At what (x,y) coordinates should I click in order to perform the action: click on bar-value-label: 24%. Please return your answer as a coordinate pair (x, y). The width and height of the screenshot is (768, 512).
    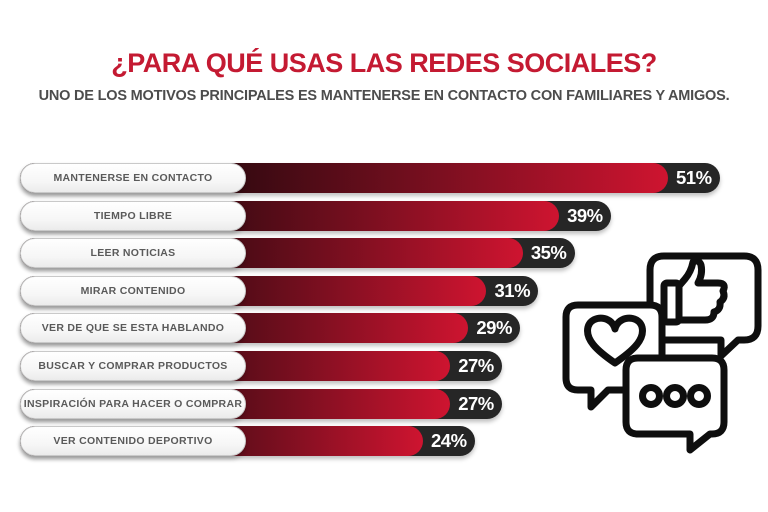
    Looking at the image, I should click on (449, 441).